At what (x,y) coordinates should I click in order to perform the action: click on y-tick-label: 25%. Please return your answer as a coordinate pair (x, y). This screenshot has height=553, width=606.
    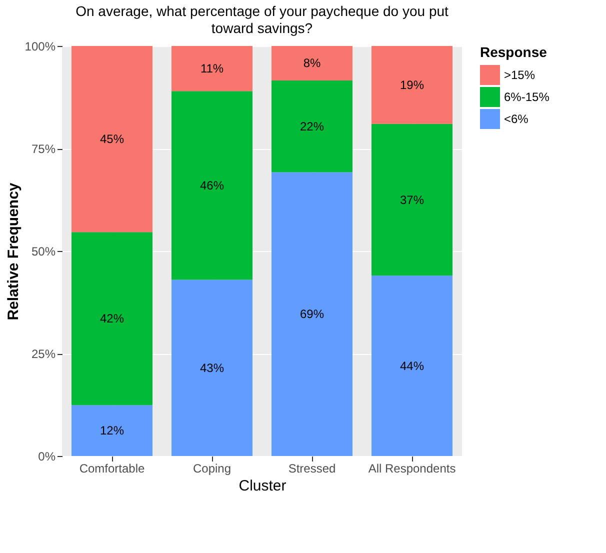
    Looking at the image, I should click on (43, 354).